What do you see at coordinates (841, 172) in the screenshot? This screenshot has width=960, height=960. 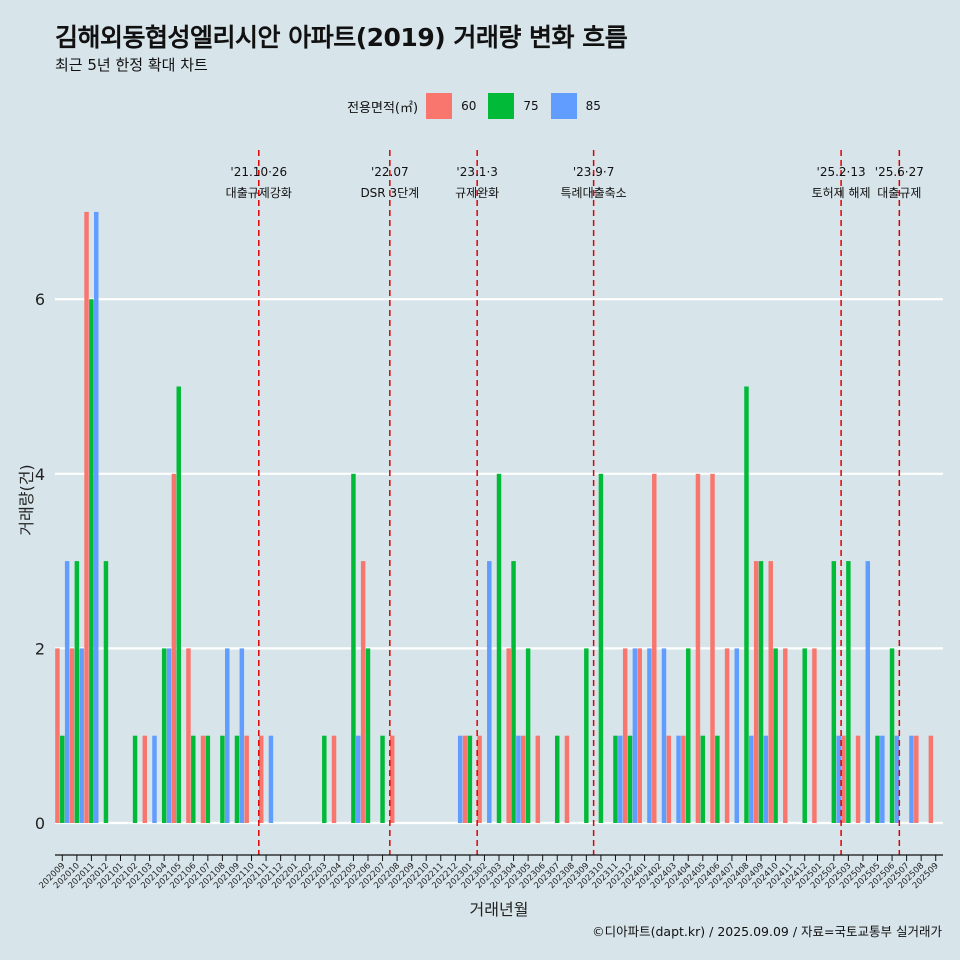 I see `event-date: '25.2·13` at bounding box center [841, 172].